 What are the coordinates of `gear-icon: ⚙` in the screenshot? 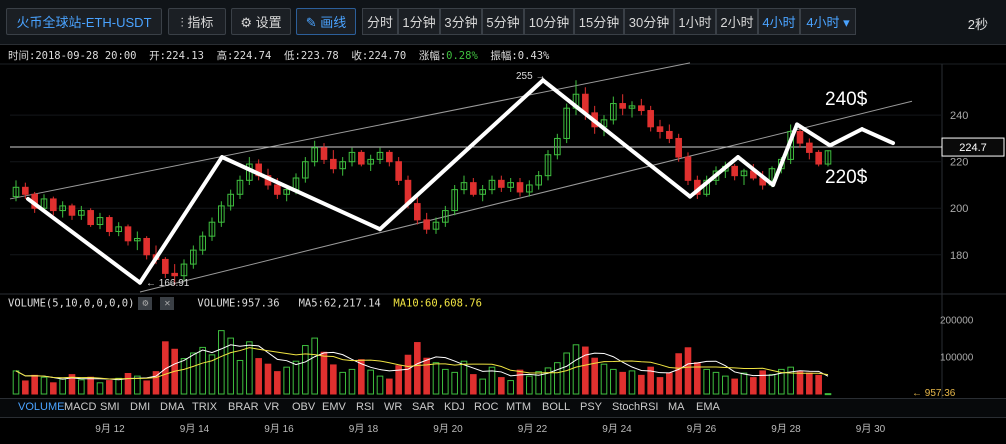 It's located at (145, 303).